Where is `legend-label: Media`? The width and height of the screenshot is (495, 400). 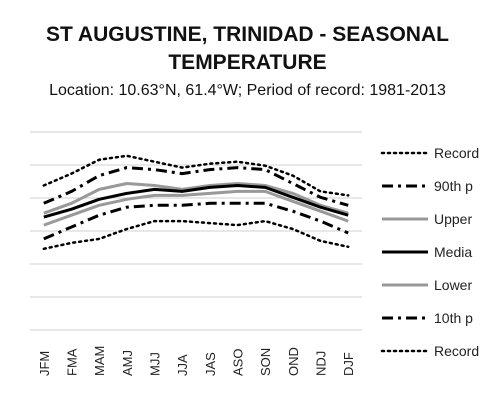 legend-label: Media is located at coordinates (453, 252).